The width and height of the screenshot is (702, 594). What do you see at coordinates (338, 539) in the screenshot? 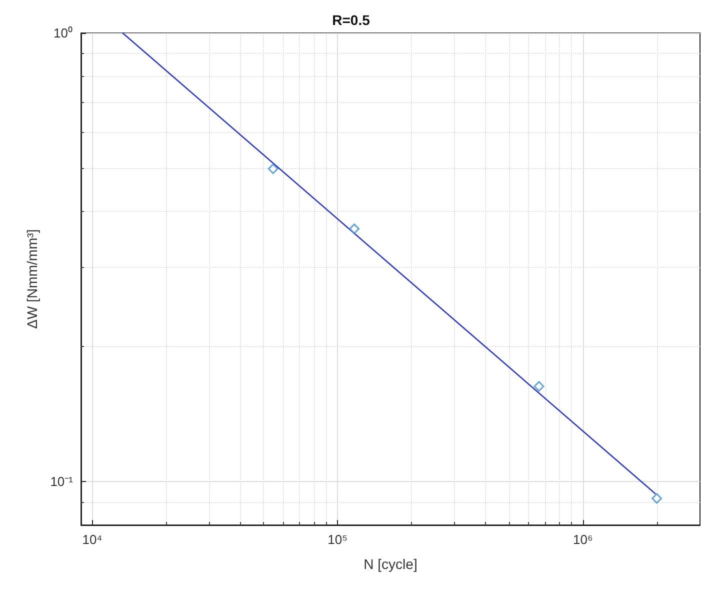
I see `x-tick-label: 10⁵` at bounding box center [338, 539].